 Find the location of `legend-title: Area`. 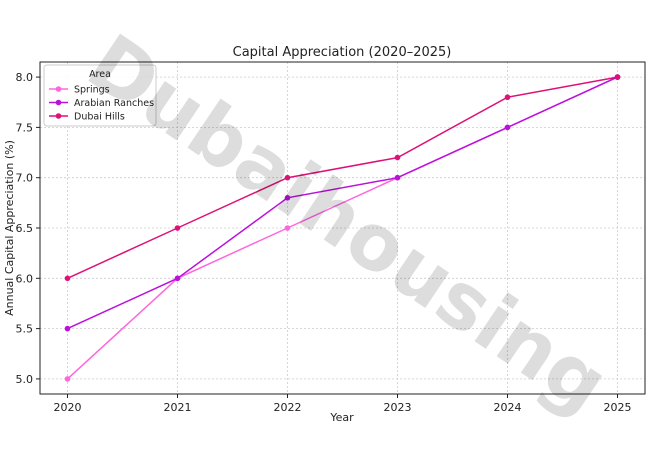

legend-title: Area is located at coordinates (100, 74).